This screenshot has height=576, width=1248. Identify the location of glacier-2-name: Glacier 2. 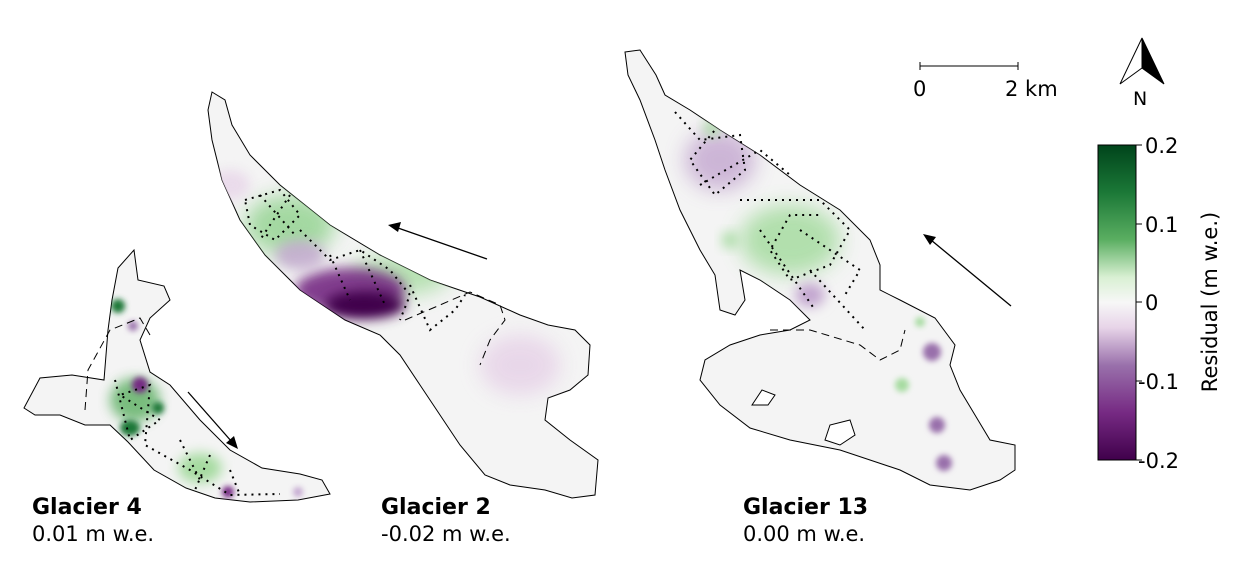
(436, 507).